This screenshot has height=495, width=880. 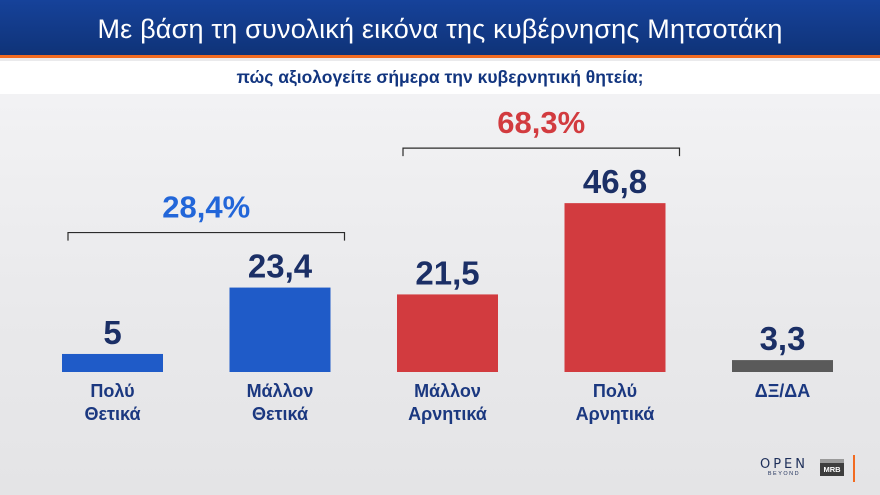 What do you see at coordinates (447, 391) in the screenshot?
I see `category-label-2-0: Μάλλον` at bounding box center [447, 391].